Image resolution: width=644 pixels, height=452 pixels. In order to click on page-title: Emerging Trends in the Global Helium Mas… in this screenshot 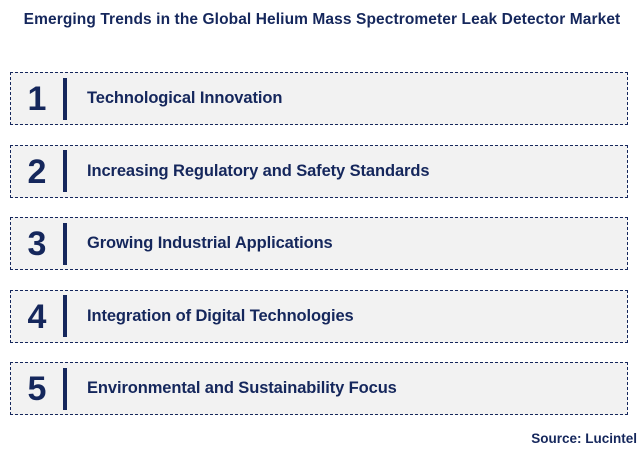, I will do `click(322, 19)`.